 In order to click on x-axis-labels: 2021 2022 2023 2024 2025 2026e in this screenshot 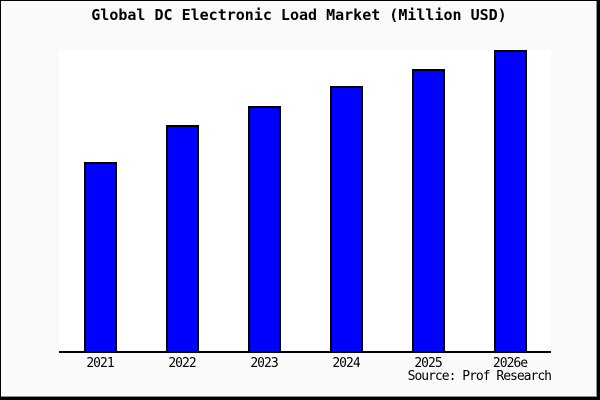, I will do `click(305, 364)`.